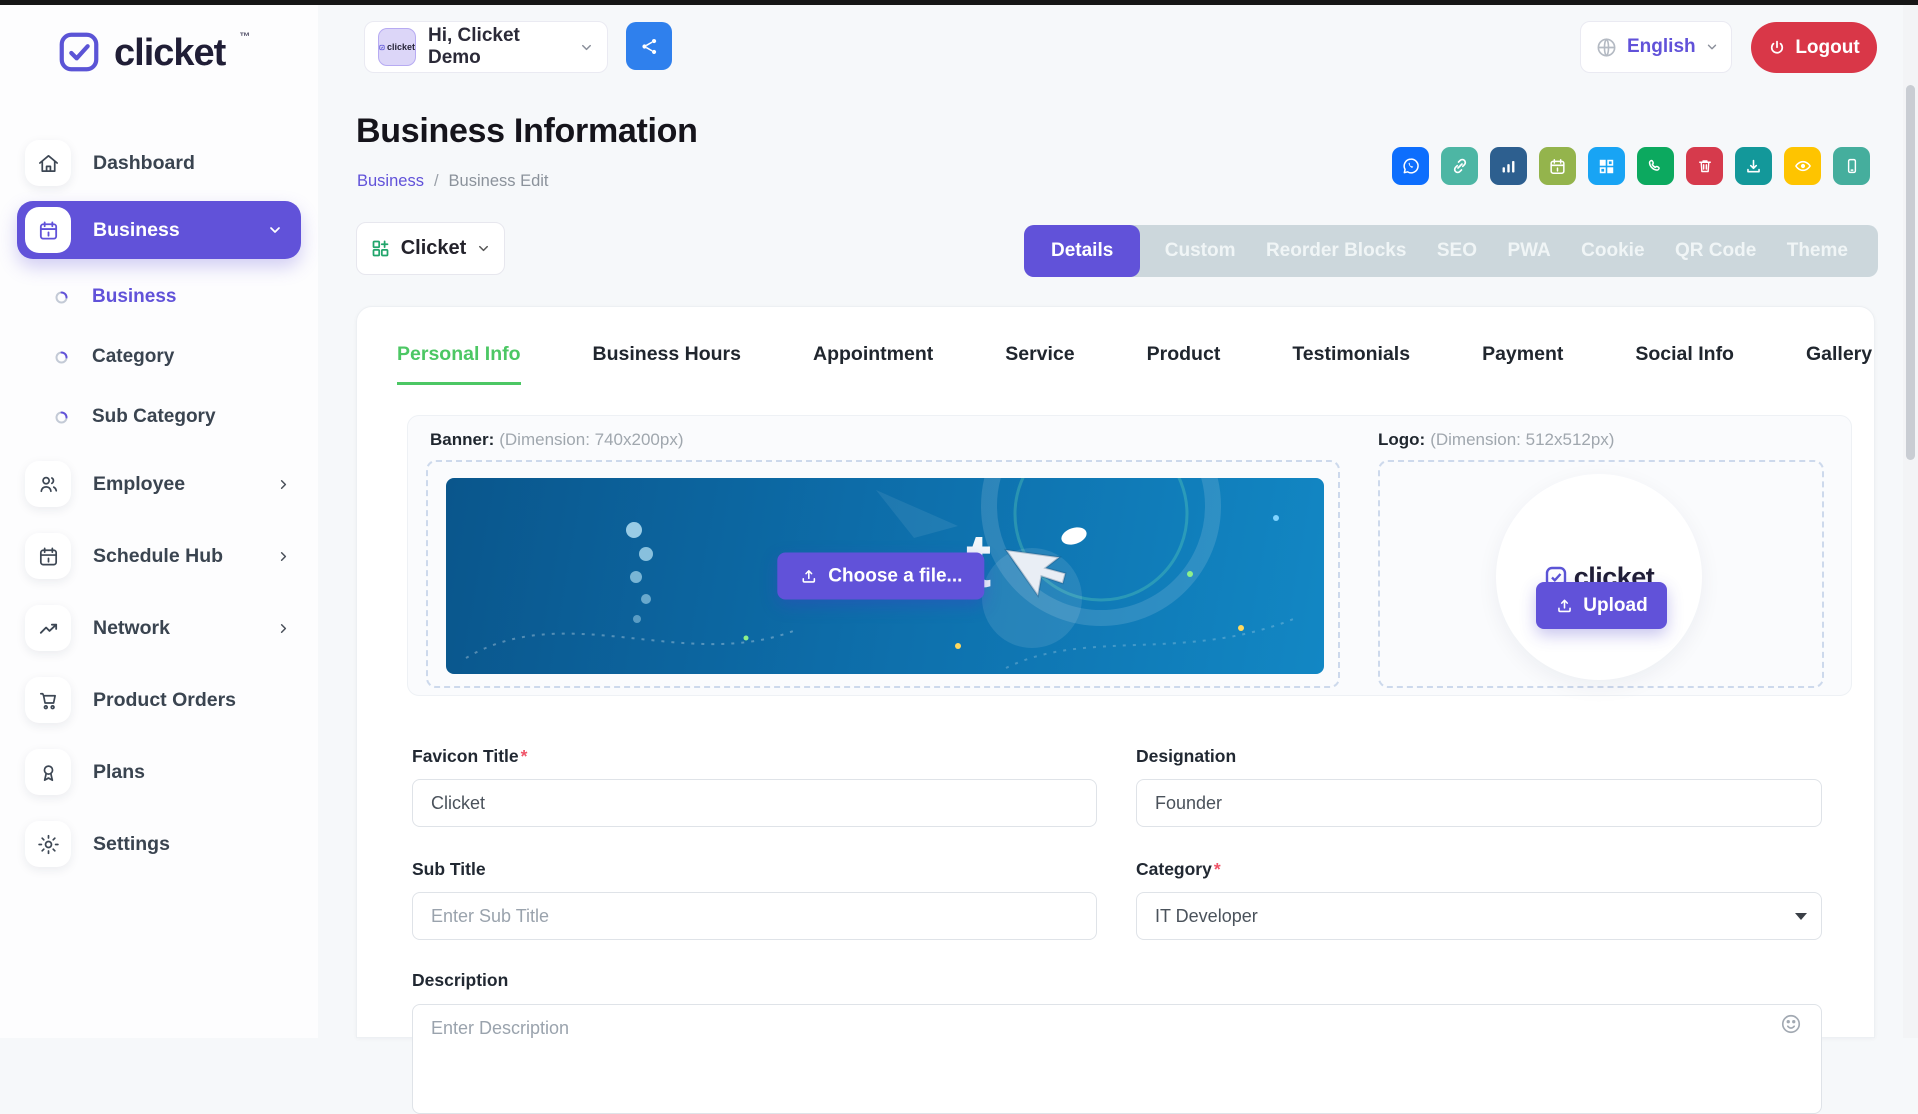 The width and height of the screenshot is (1918, 1114). Describe the element at coordinates (1402, 439) in the screenshot. I see `logo-label: Logo:` at that location.